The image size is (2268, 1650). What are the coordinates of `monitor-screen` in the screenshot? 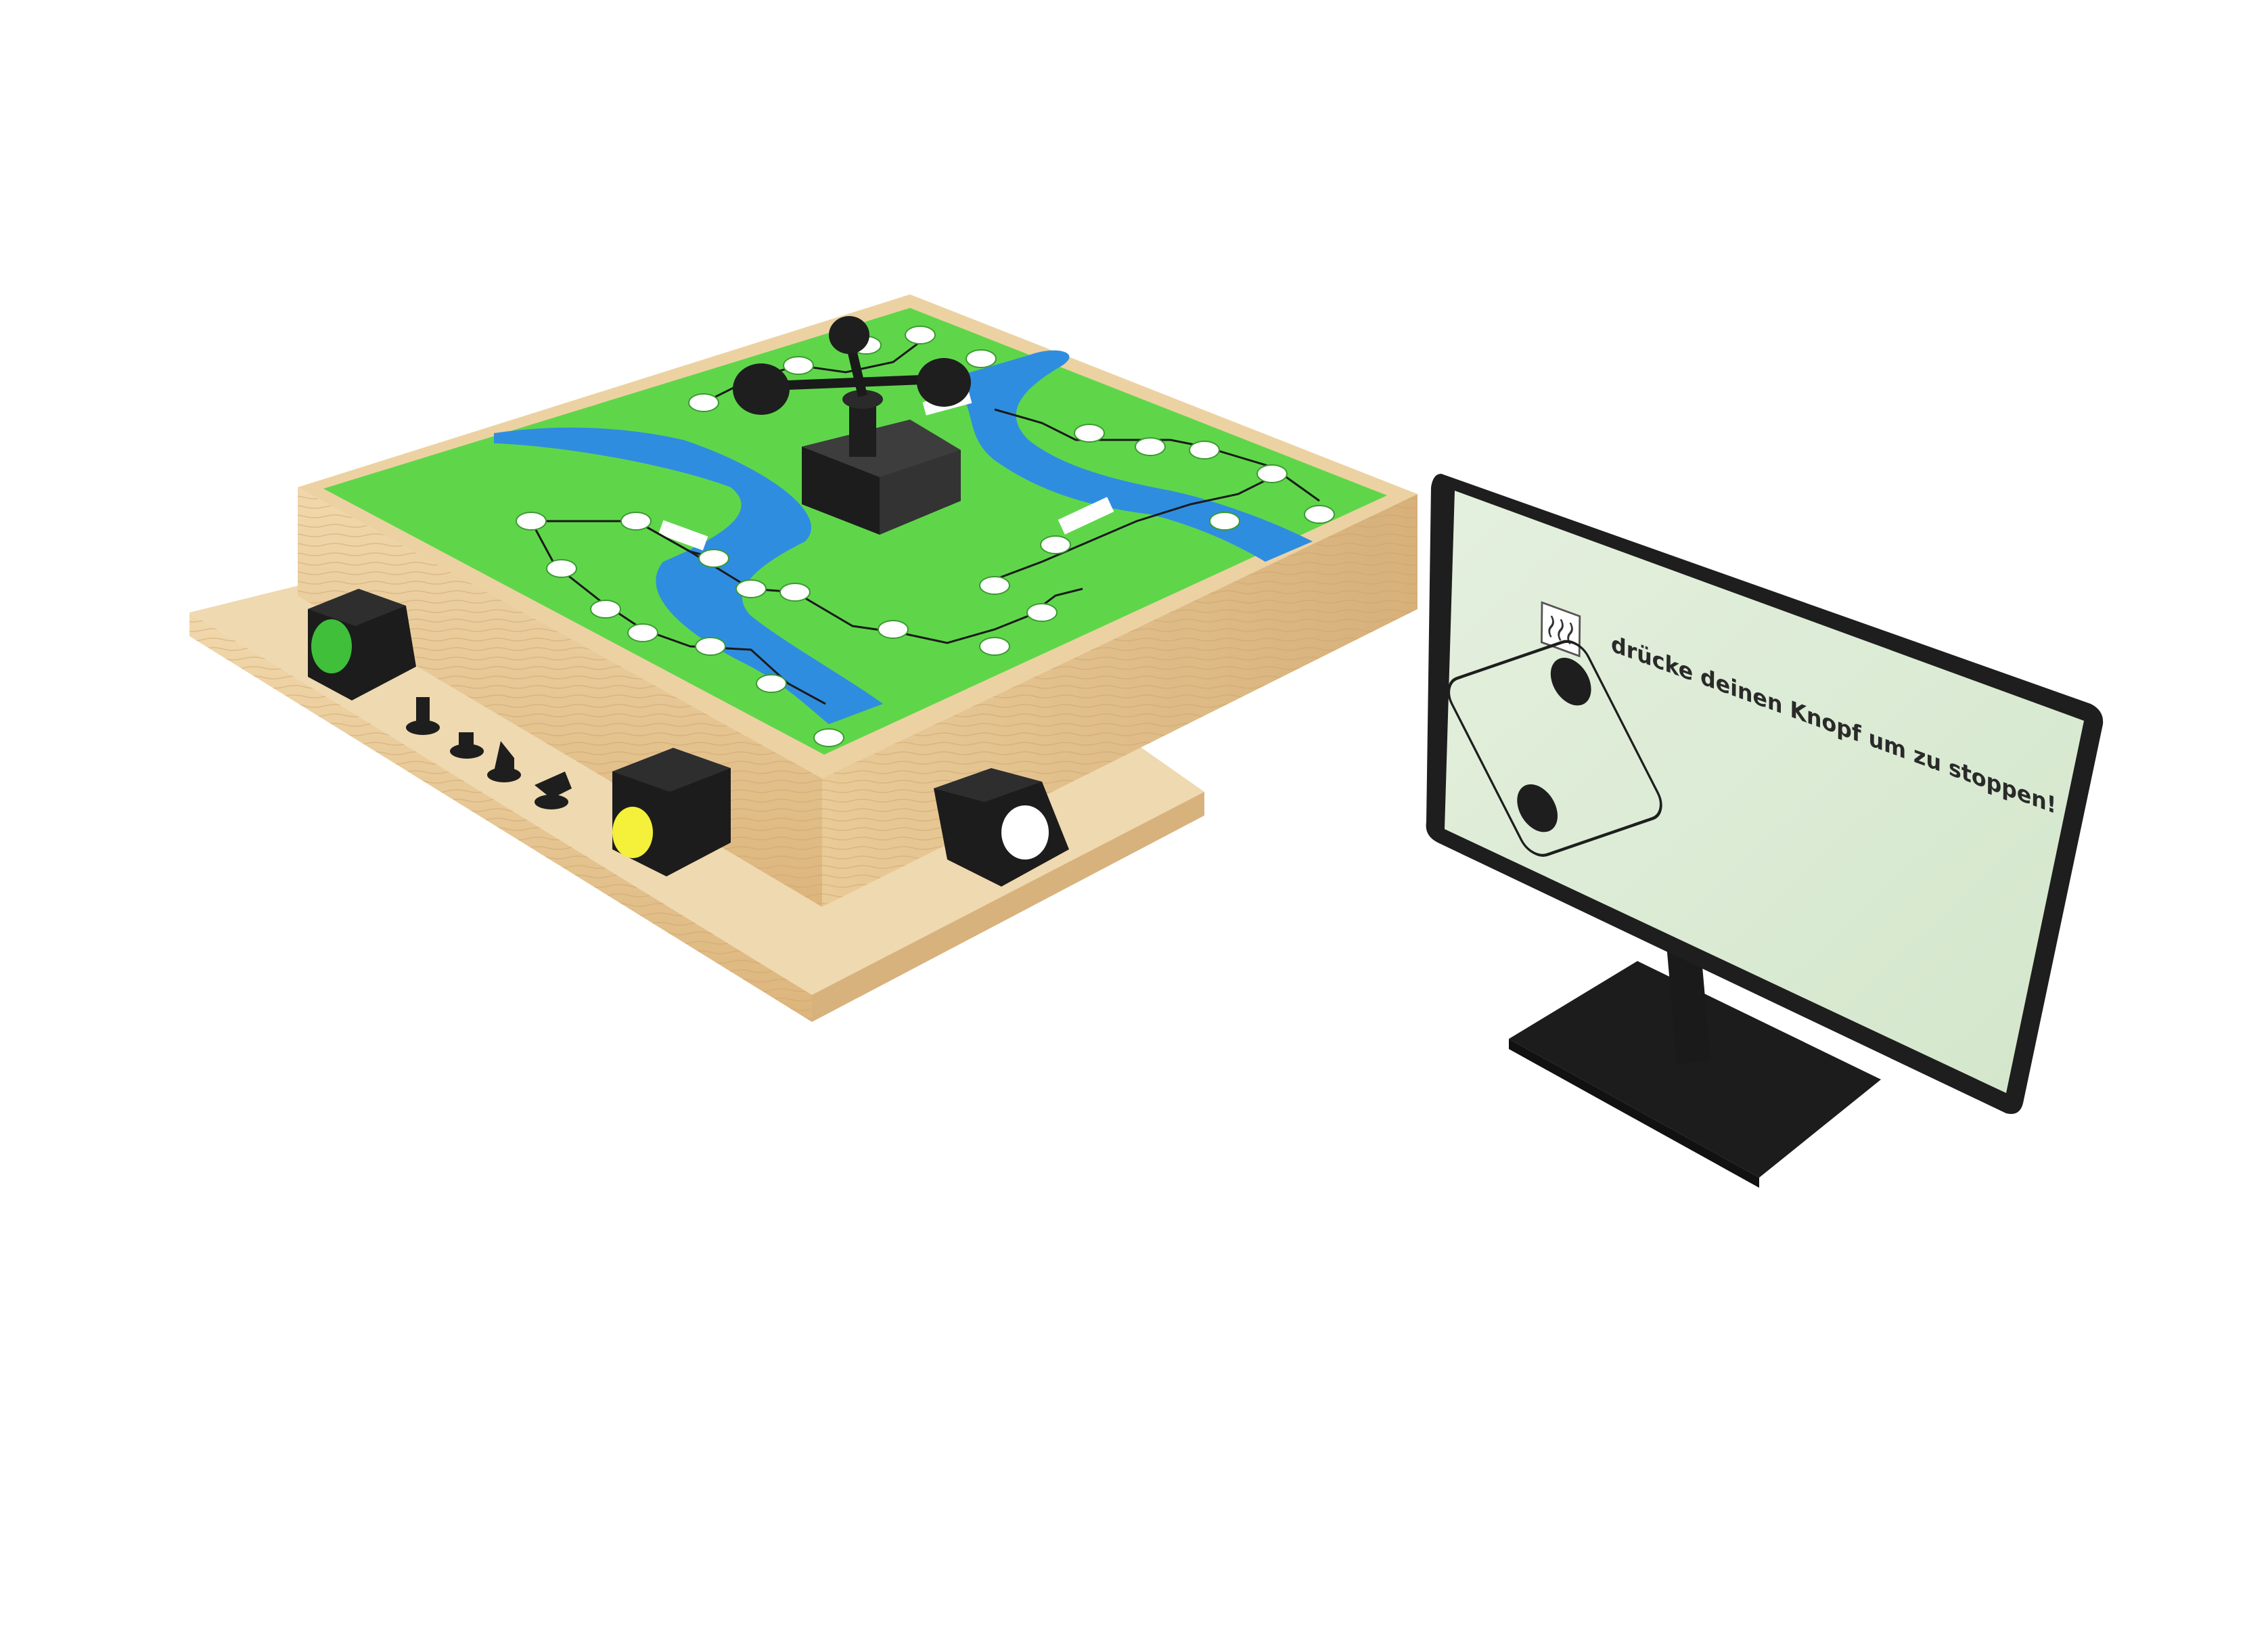 It's located at (1764, 792).